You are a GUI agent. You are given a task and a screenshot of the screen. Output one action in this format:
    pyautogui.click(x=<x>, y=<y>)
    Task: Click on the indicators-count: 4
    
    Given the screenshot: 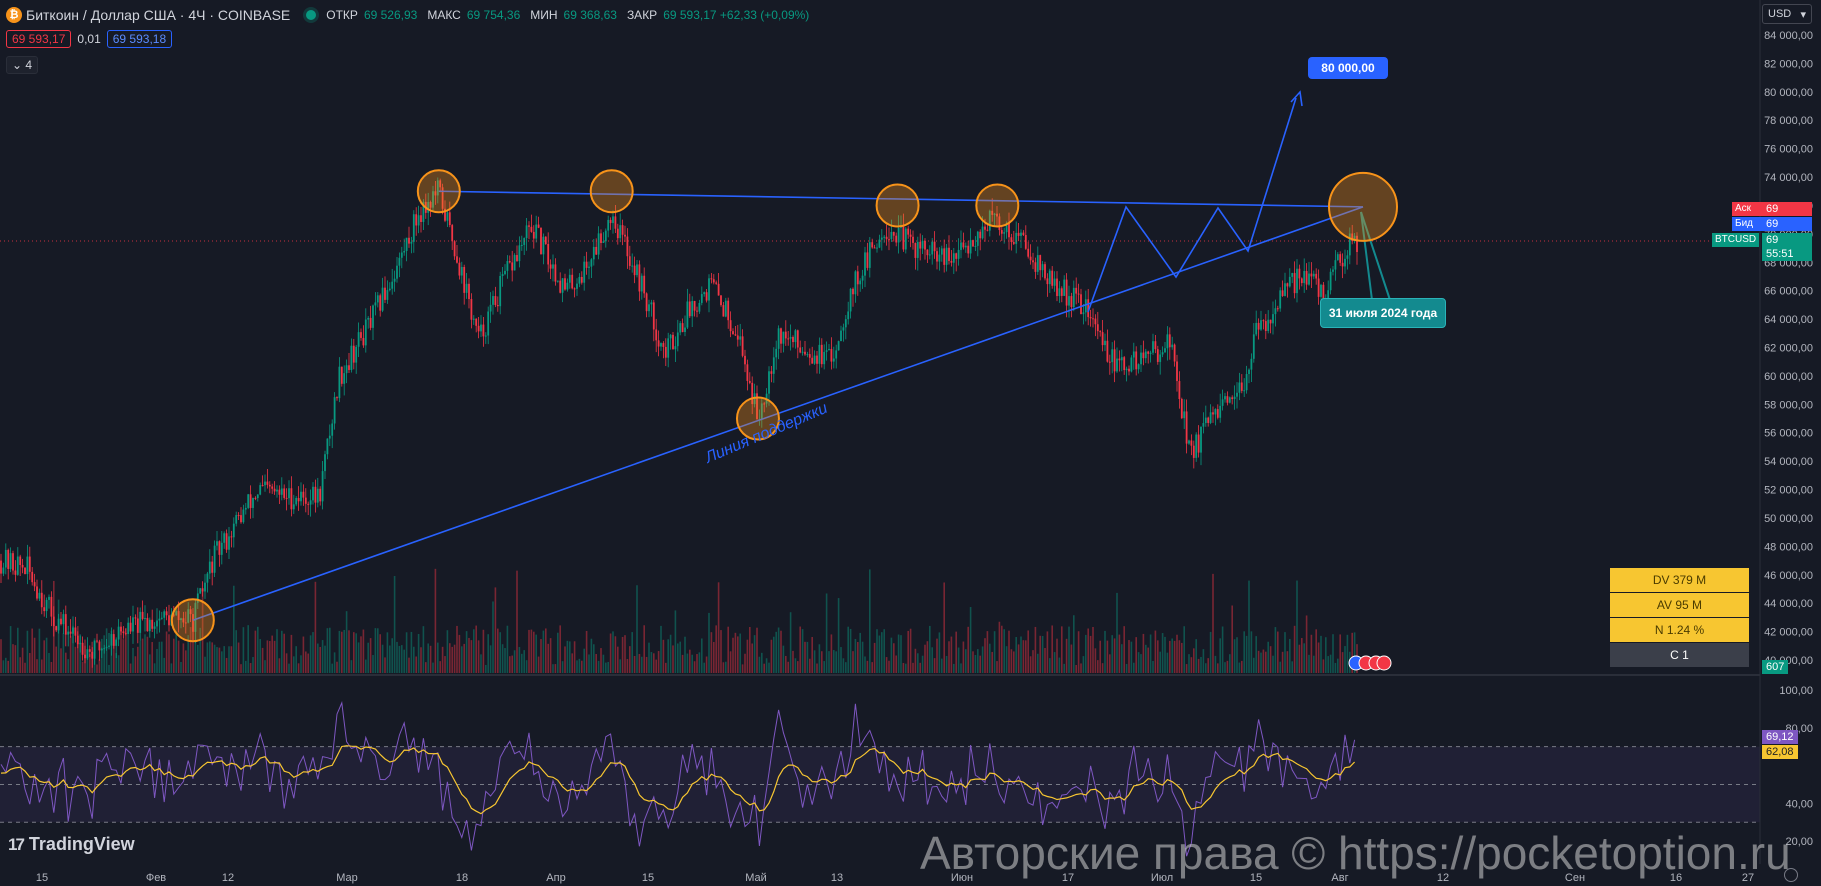 What is the action you would take?
    pyautogui.click(x=29, y=65)
    